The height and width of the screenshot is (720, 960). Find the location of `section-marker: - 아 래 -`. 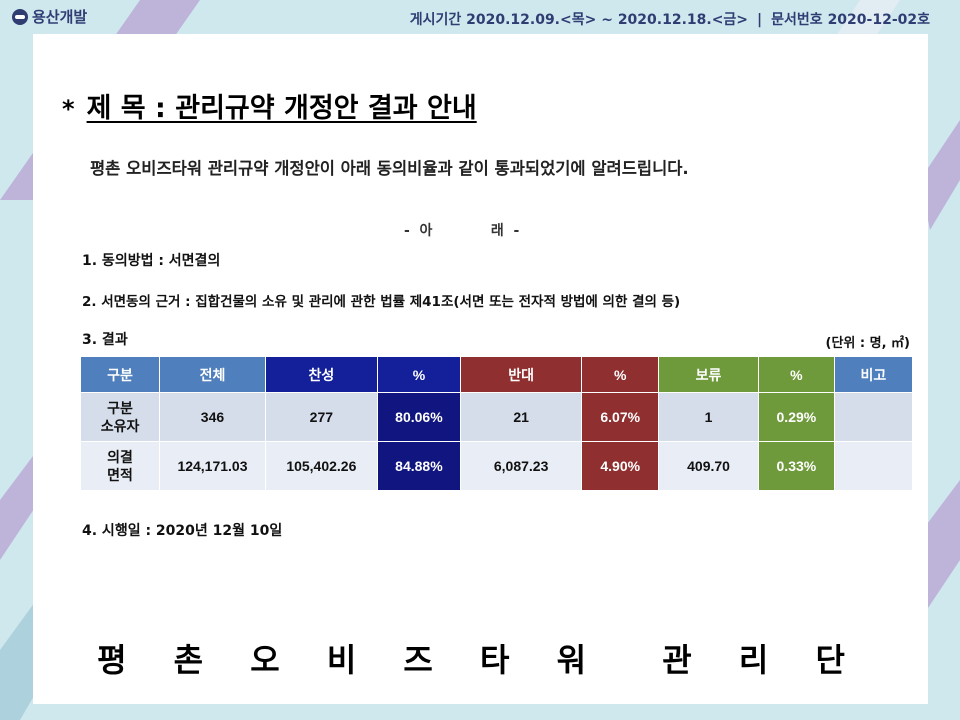

section-marker: - 아 래 - is located at coordinates (462, 231).